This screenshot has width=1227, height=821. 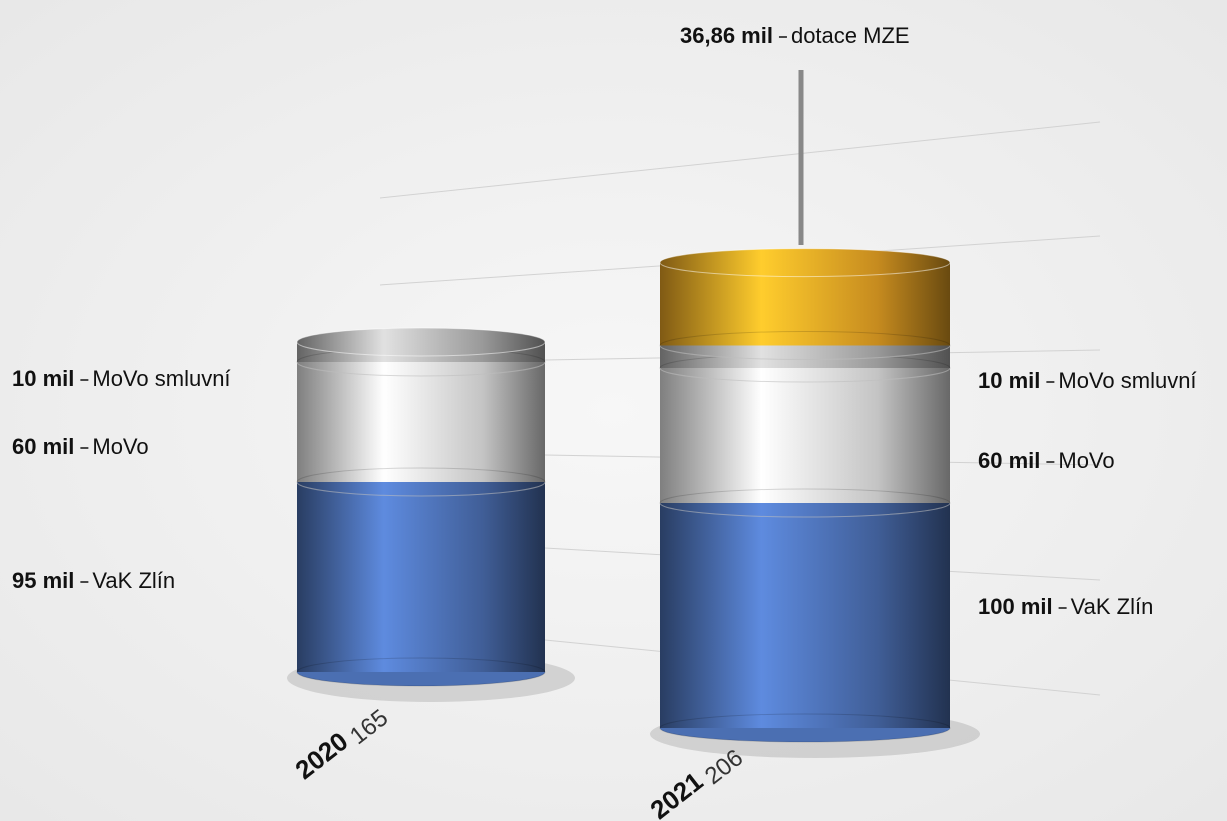 What do you see at coordinates (726, 35) in the screenshot?
I see `value-label: 36,86 mil` at bounding box center [726, 35].